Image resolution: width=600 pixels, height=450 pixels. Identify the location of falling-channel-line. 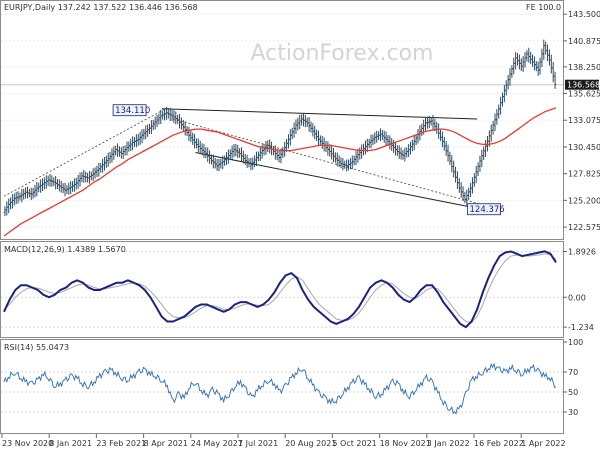
(342, 182).